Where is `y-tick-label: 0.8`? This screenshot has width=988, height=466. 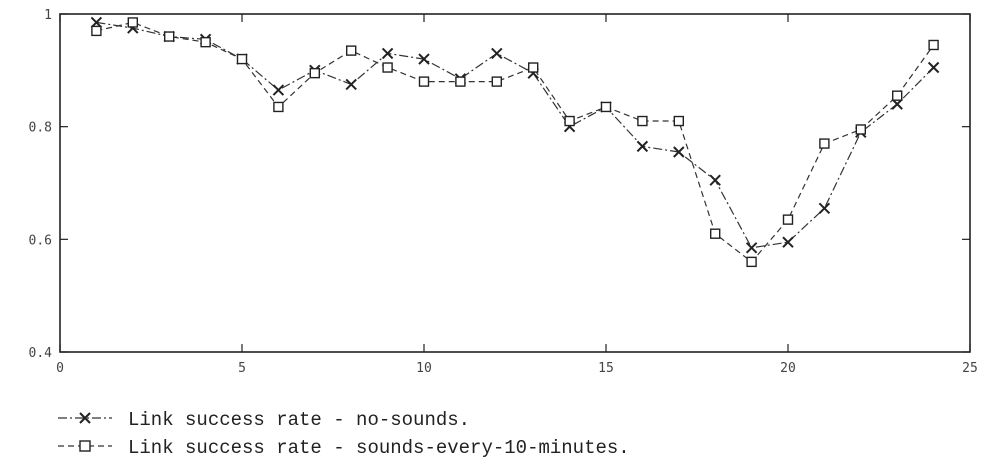
y-tick-label: 0.8 is located at coordinates (40, 128).